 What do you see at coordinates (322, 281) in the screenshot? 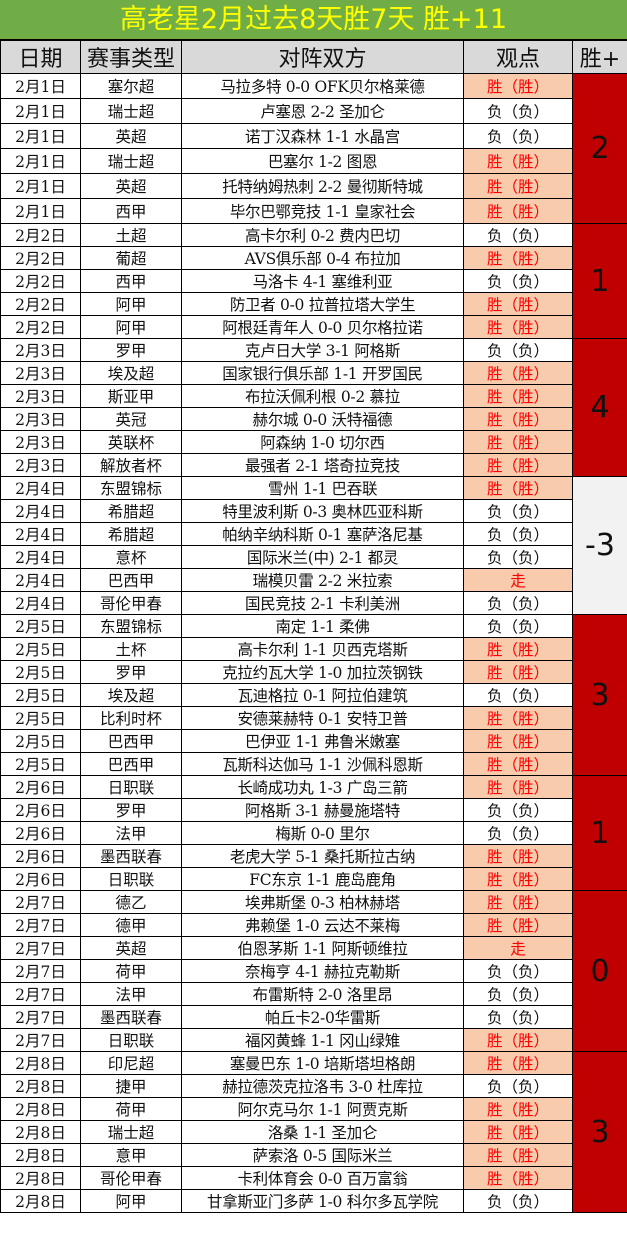
I see `match-cell: 马洛卡 4-1 塞维利亚` at bounding box center [322, 281].